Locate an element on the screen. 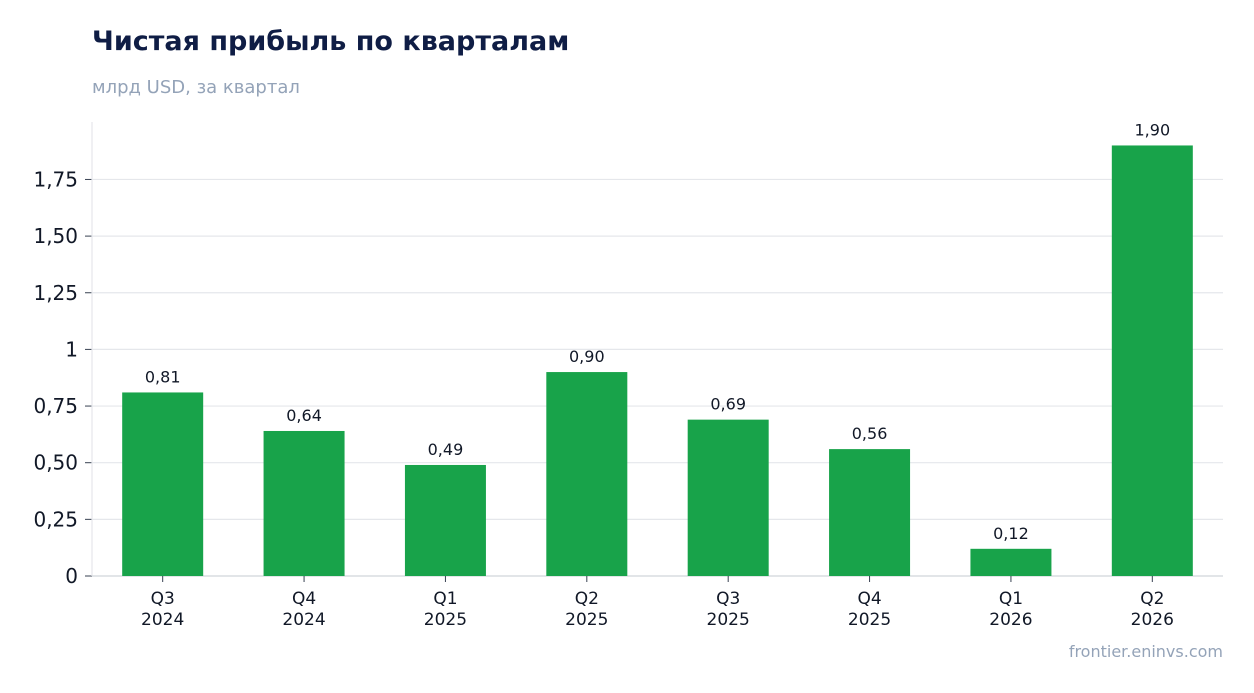 Image resolution: width=1254 pixels, height=693 pixels. data-label: 0,49 is located at coordinates (446, 449).